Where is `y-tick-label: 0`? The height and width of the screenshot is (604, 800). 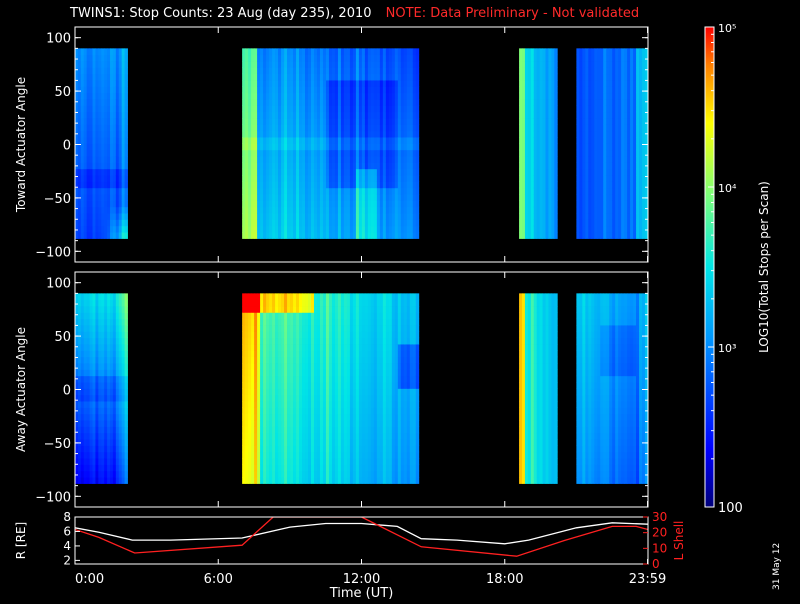
y-tick-label: 0 is located at coordinates (67, 146).